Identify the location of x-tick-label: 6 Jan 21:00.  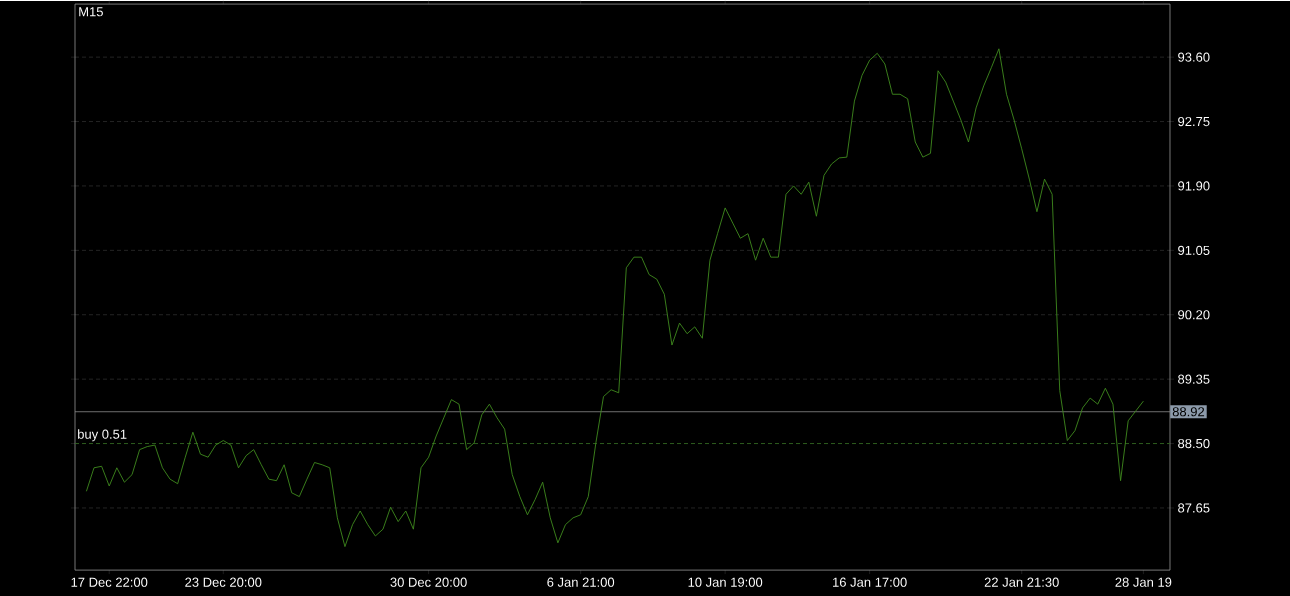
(581, 582).